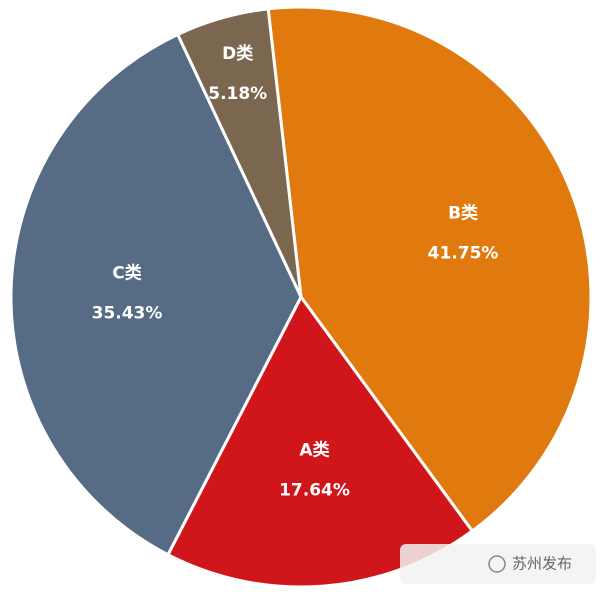 The image size is (600, 594). I want to click on slice-value-label: 41.75%, so click(463, 254).